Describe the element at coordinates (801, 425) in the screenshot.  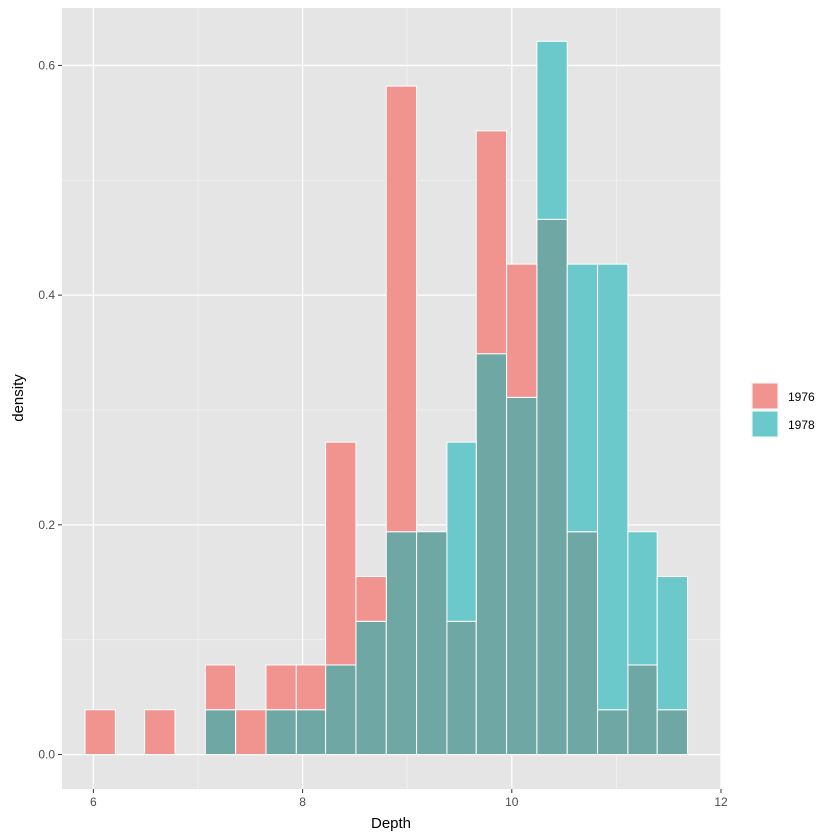
I see `legend-label: 1978` at that location.